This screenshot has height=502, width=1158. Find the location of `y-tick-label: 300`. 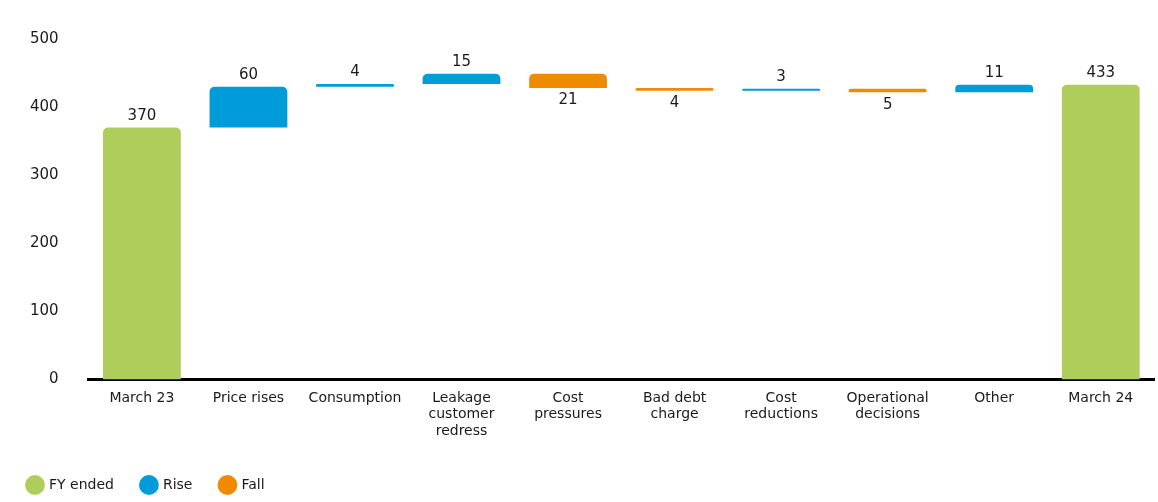

y-tick-label: 300 is located at coordinates (44, 174).